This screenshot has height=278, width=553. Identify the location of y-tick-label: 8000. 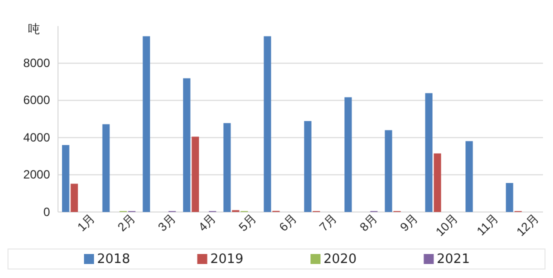
(36, 63).